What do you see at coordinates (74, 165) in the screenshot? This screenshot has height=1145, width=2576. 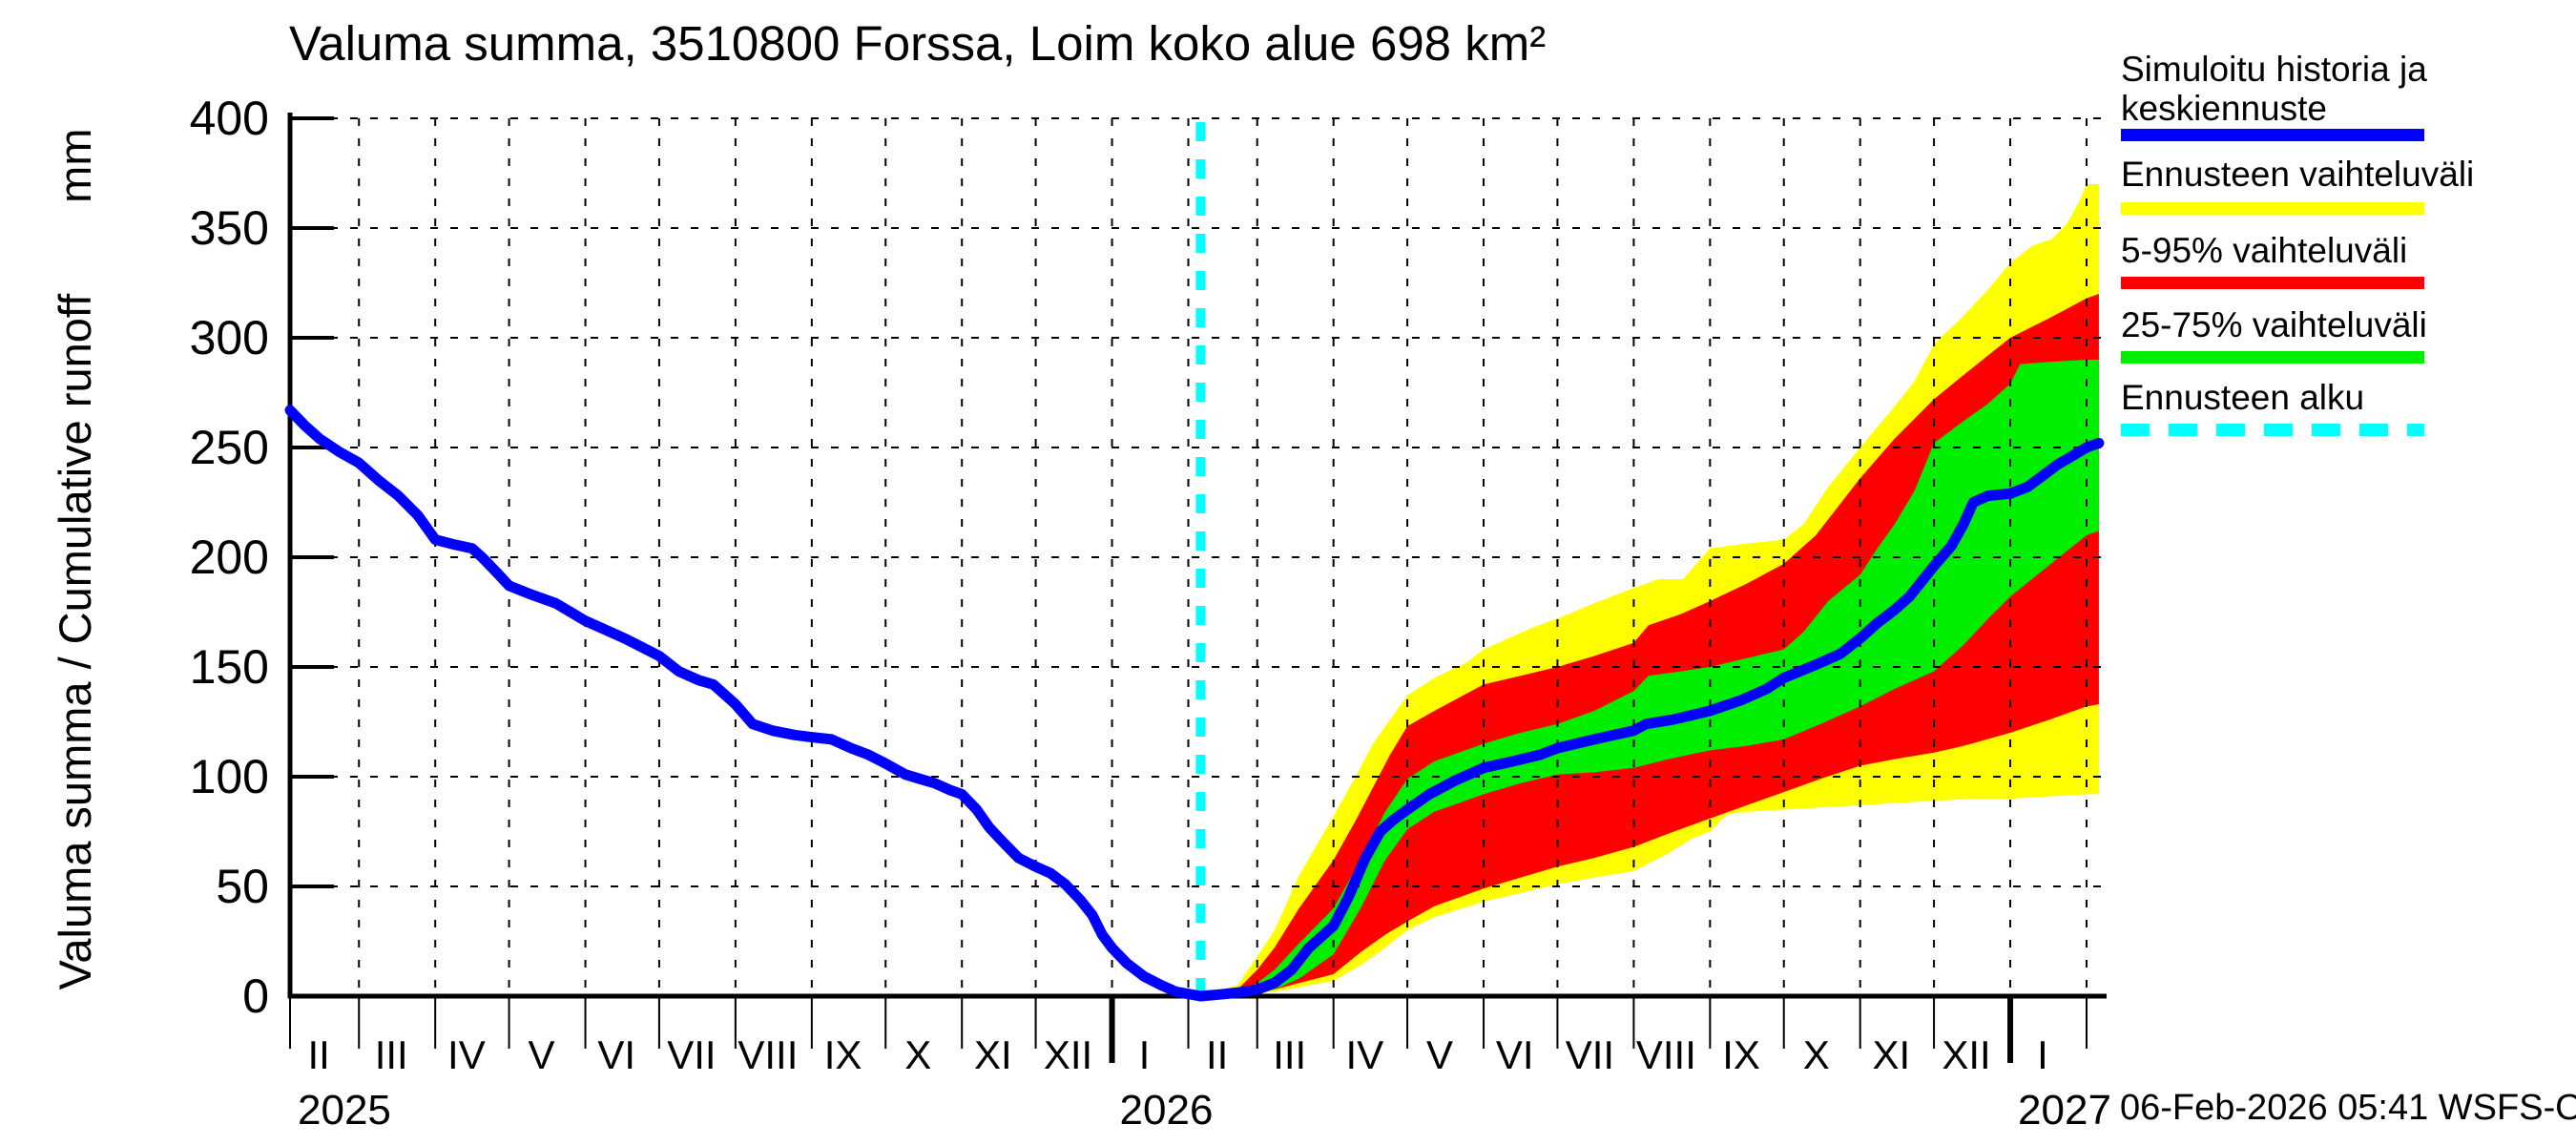 I see `y-axis-unit: mm` at bounding box center [74, 165].